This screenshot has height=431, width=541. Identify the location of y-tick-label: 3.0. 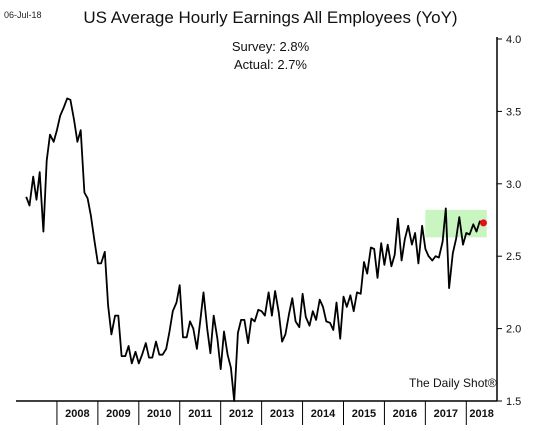
(513, 185).